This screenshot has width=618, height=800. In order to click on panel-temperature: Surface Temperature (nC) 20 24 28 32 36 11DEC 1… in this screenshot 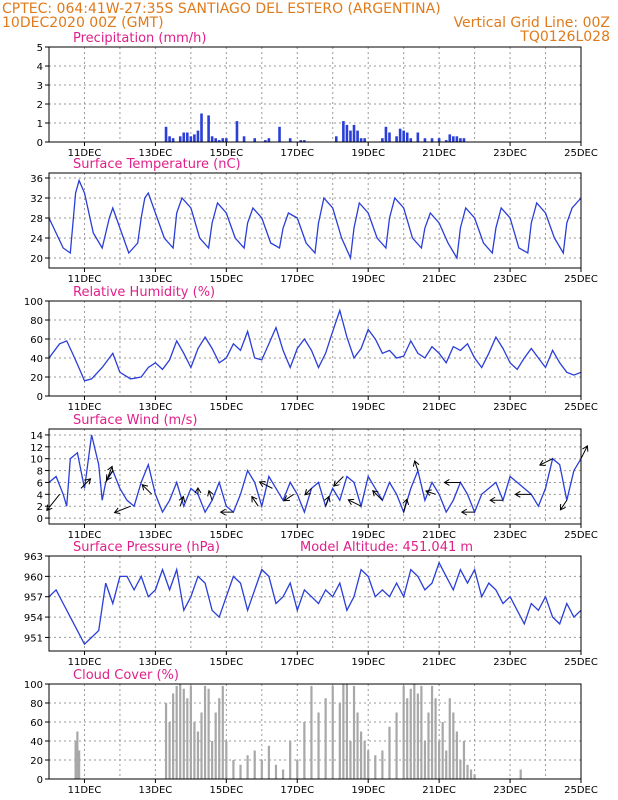, I will do `click(314, 221)`.